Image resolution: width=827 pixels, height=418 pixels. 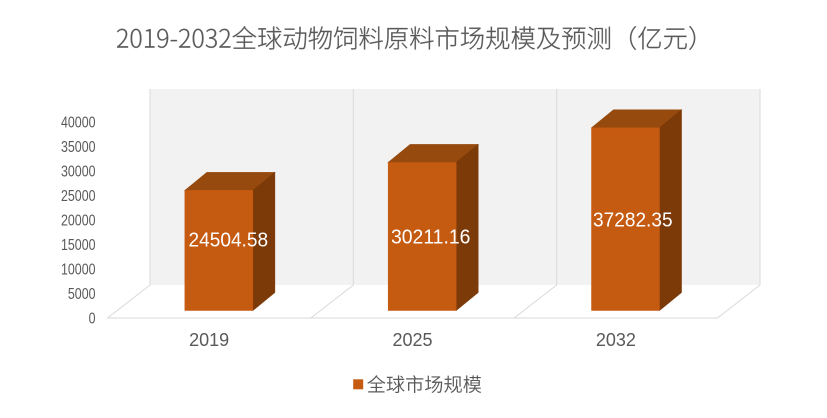 I want to click on svg-text: 20000, so click(x=78, y=220).